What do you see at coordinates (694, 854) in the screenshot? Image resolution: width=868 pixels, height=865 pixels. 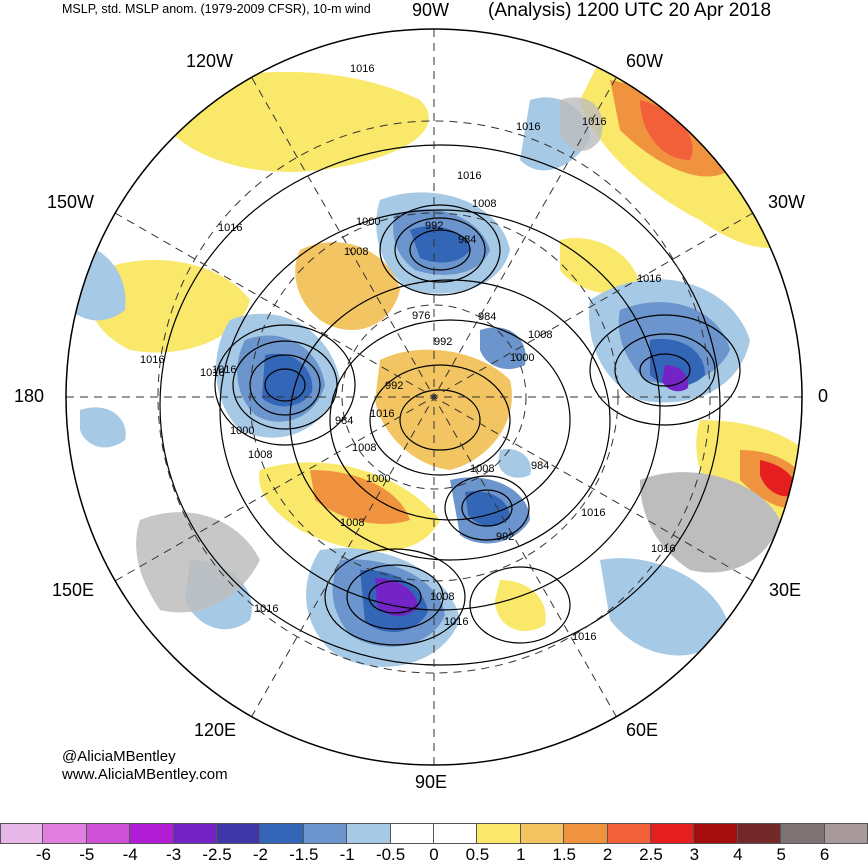 I see `colorbar-tick-label: 3` at bounding box center [694, 854].